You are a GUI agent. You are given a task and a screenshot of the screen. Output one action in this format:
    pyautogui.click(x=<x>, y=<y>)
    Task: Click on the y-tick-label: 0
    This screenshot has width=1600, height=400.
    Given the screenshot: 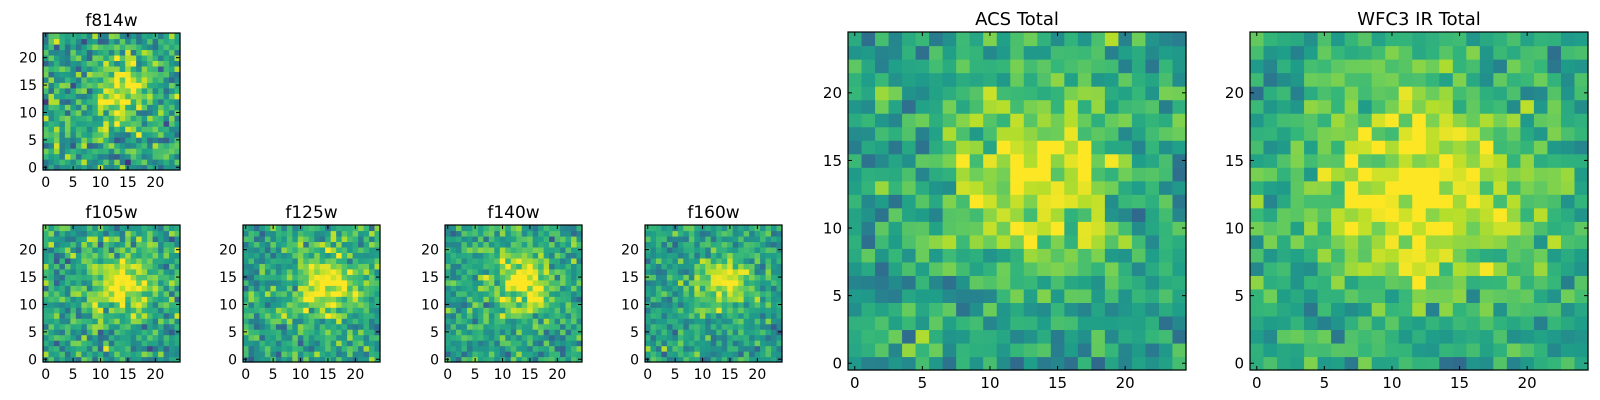 What is the action you would take?
    pyautogui.click(x=1239, y=364)
    